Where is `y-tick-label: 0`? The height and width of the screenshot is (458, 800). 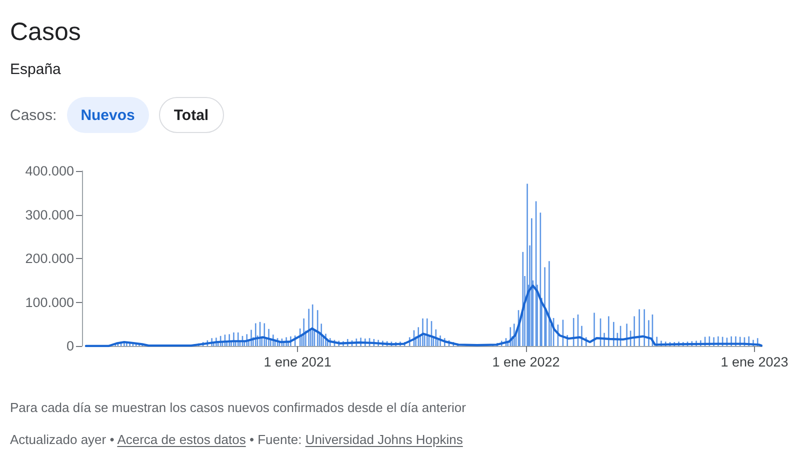
y-tick-label: 0 is located at coordinates (70, 346).